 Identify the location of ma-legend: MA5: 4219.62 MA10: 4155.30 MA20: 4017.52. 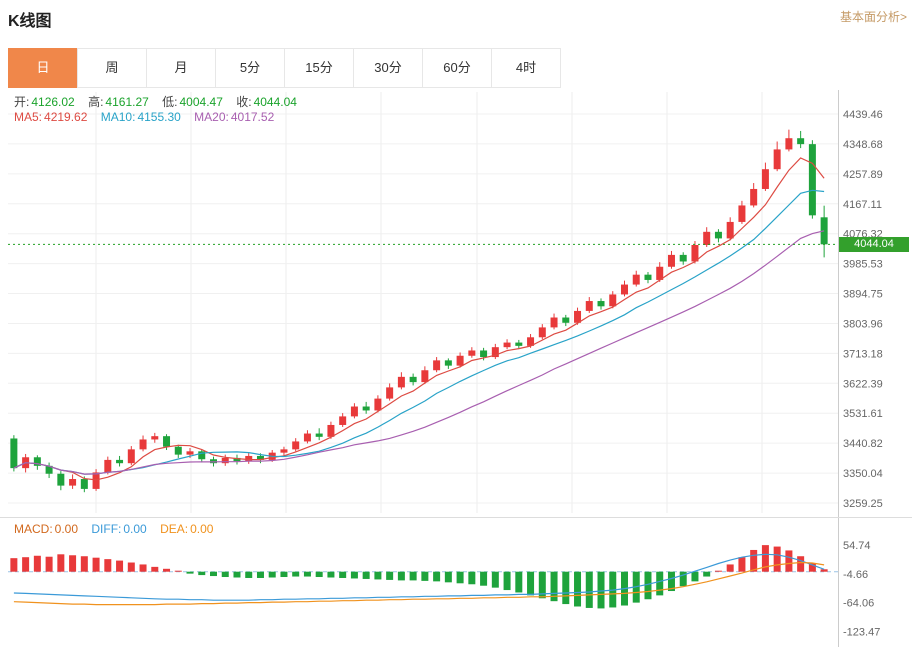
(145, 117).